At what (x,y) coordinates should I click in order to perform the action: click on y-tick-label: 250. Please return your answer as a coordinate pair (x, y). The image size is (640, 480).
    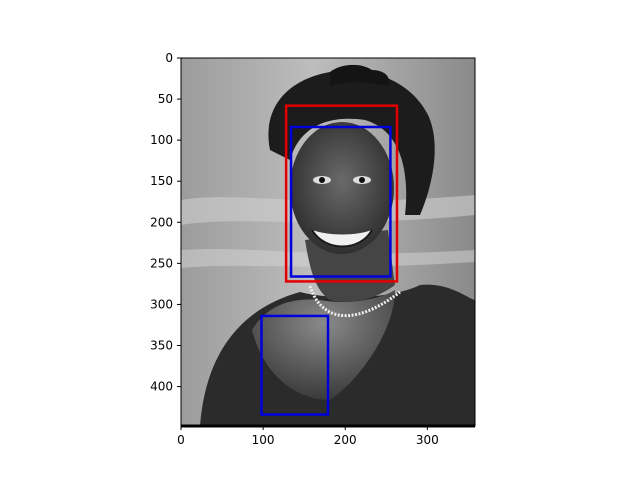
    Looking at the image, I should click on (161, 263).